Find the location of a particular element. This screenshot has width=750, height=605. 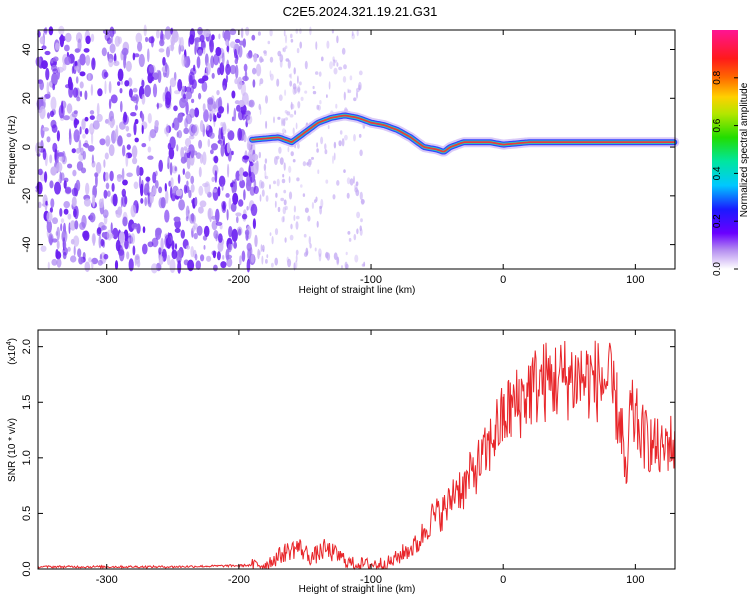

y-tick-label: 0.0 is located at coordinates (27, 568).